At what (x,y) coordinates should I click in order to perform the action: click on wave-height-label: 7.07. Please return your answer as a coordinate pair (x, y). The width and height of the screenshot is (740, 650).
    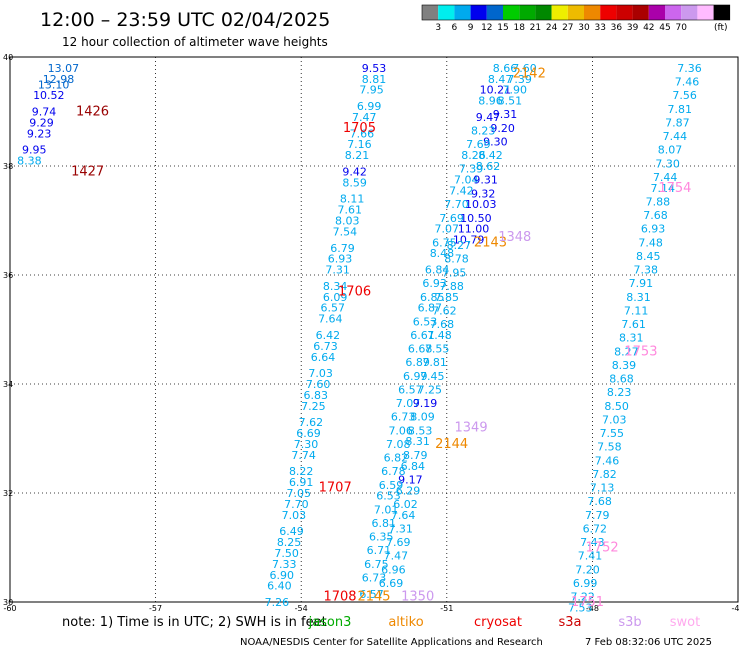
    Looking at the image, I should click on (408, 403).